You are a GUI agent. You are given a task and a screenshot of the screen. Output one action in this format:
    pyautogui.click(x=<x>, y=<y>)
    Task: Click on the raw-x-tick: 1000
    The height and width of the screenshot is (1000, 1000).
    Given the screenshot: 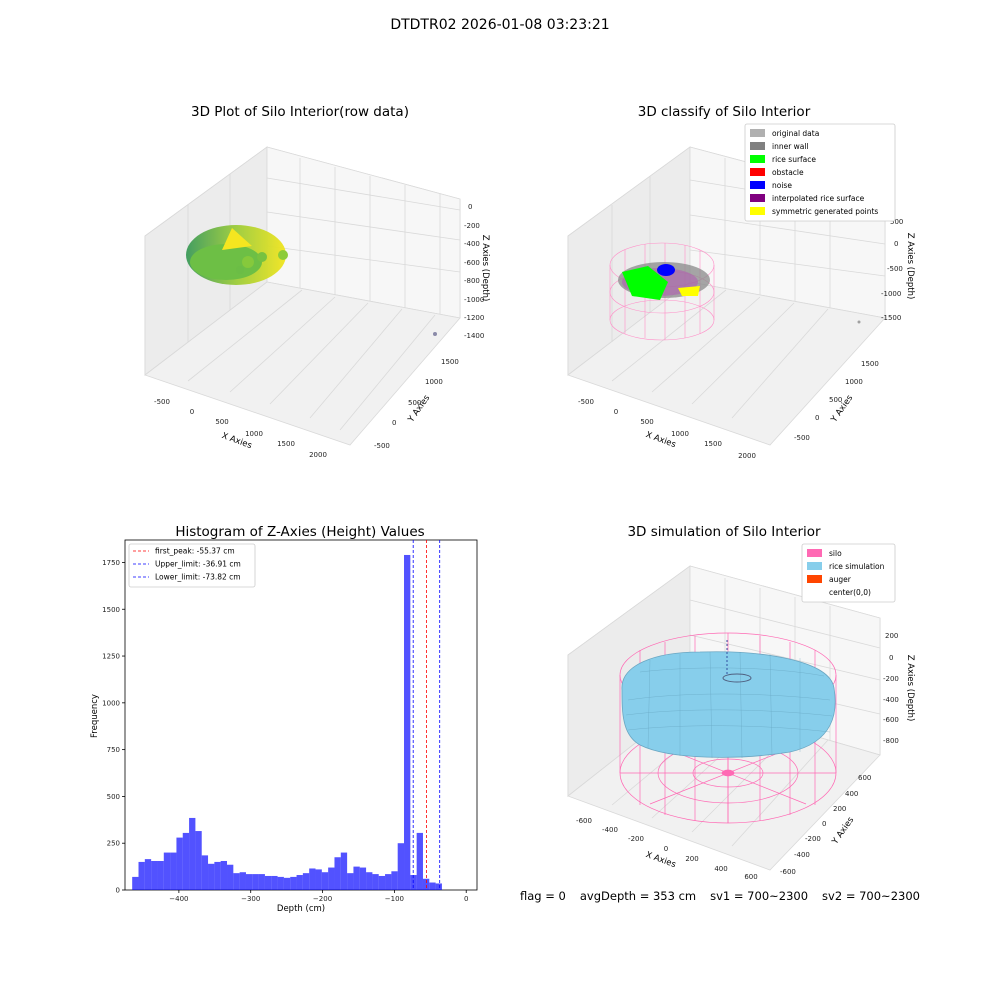 What is the action you would take?
    pyautogui.click(x=254, y=434)
    